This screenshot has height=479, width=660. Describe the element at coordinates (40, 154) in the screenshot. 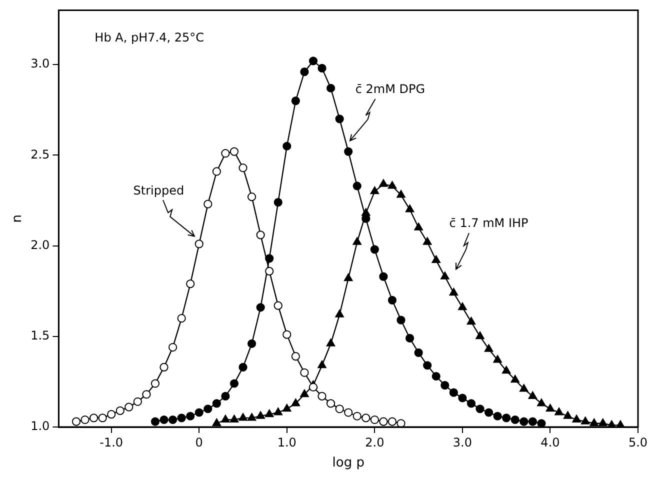

I see `y-tick-label: 2.5` at that location.